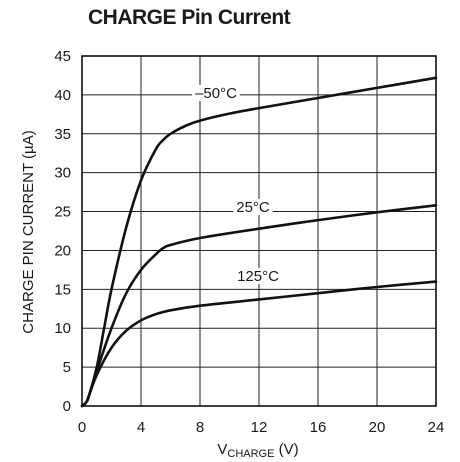  What do you see at coordinates (377, 427) in the screenshot?
I see `x-tick-label: 20` at bounding box center [377, 427].